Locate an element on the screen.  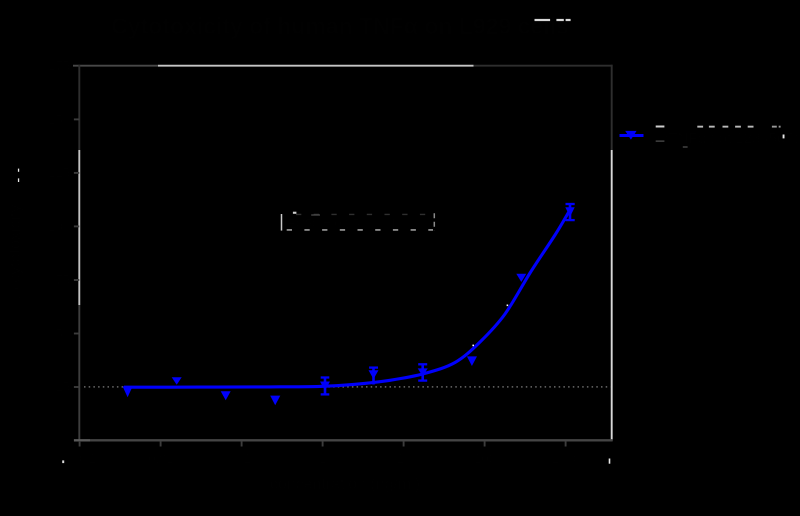
svg-text: 1000 is located at coordinates (566, 458).